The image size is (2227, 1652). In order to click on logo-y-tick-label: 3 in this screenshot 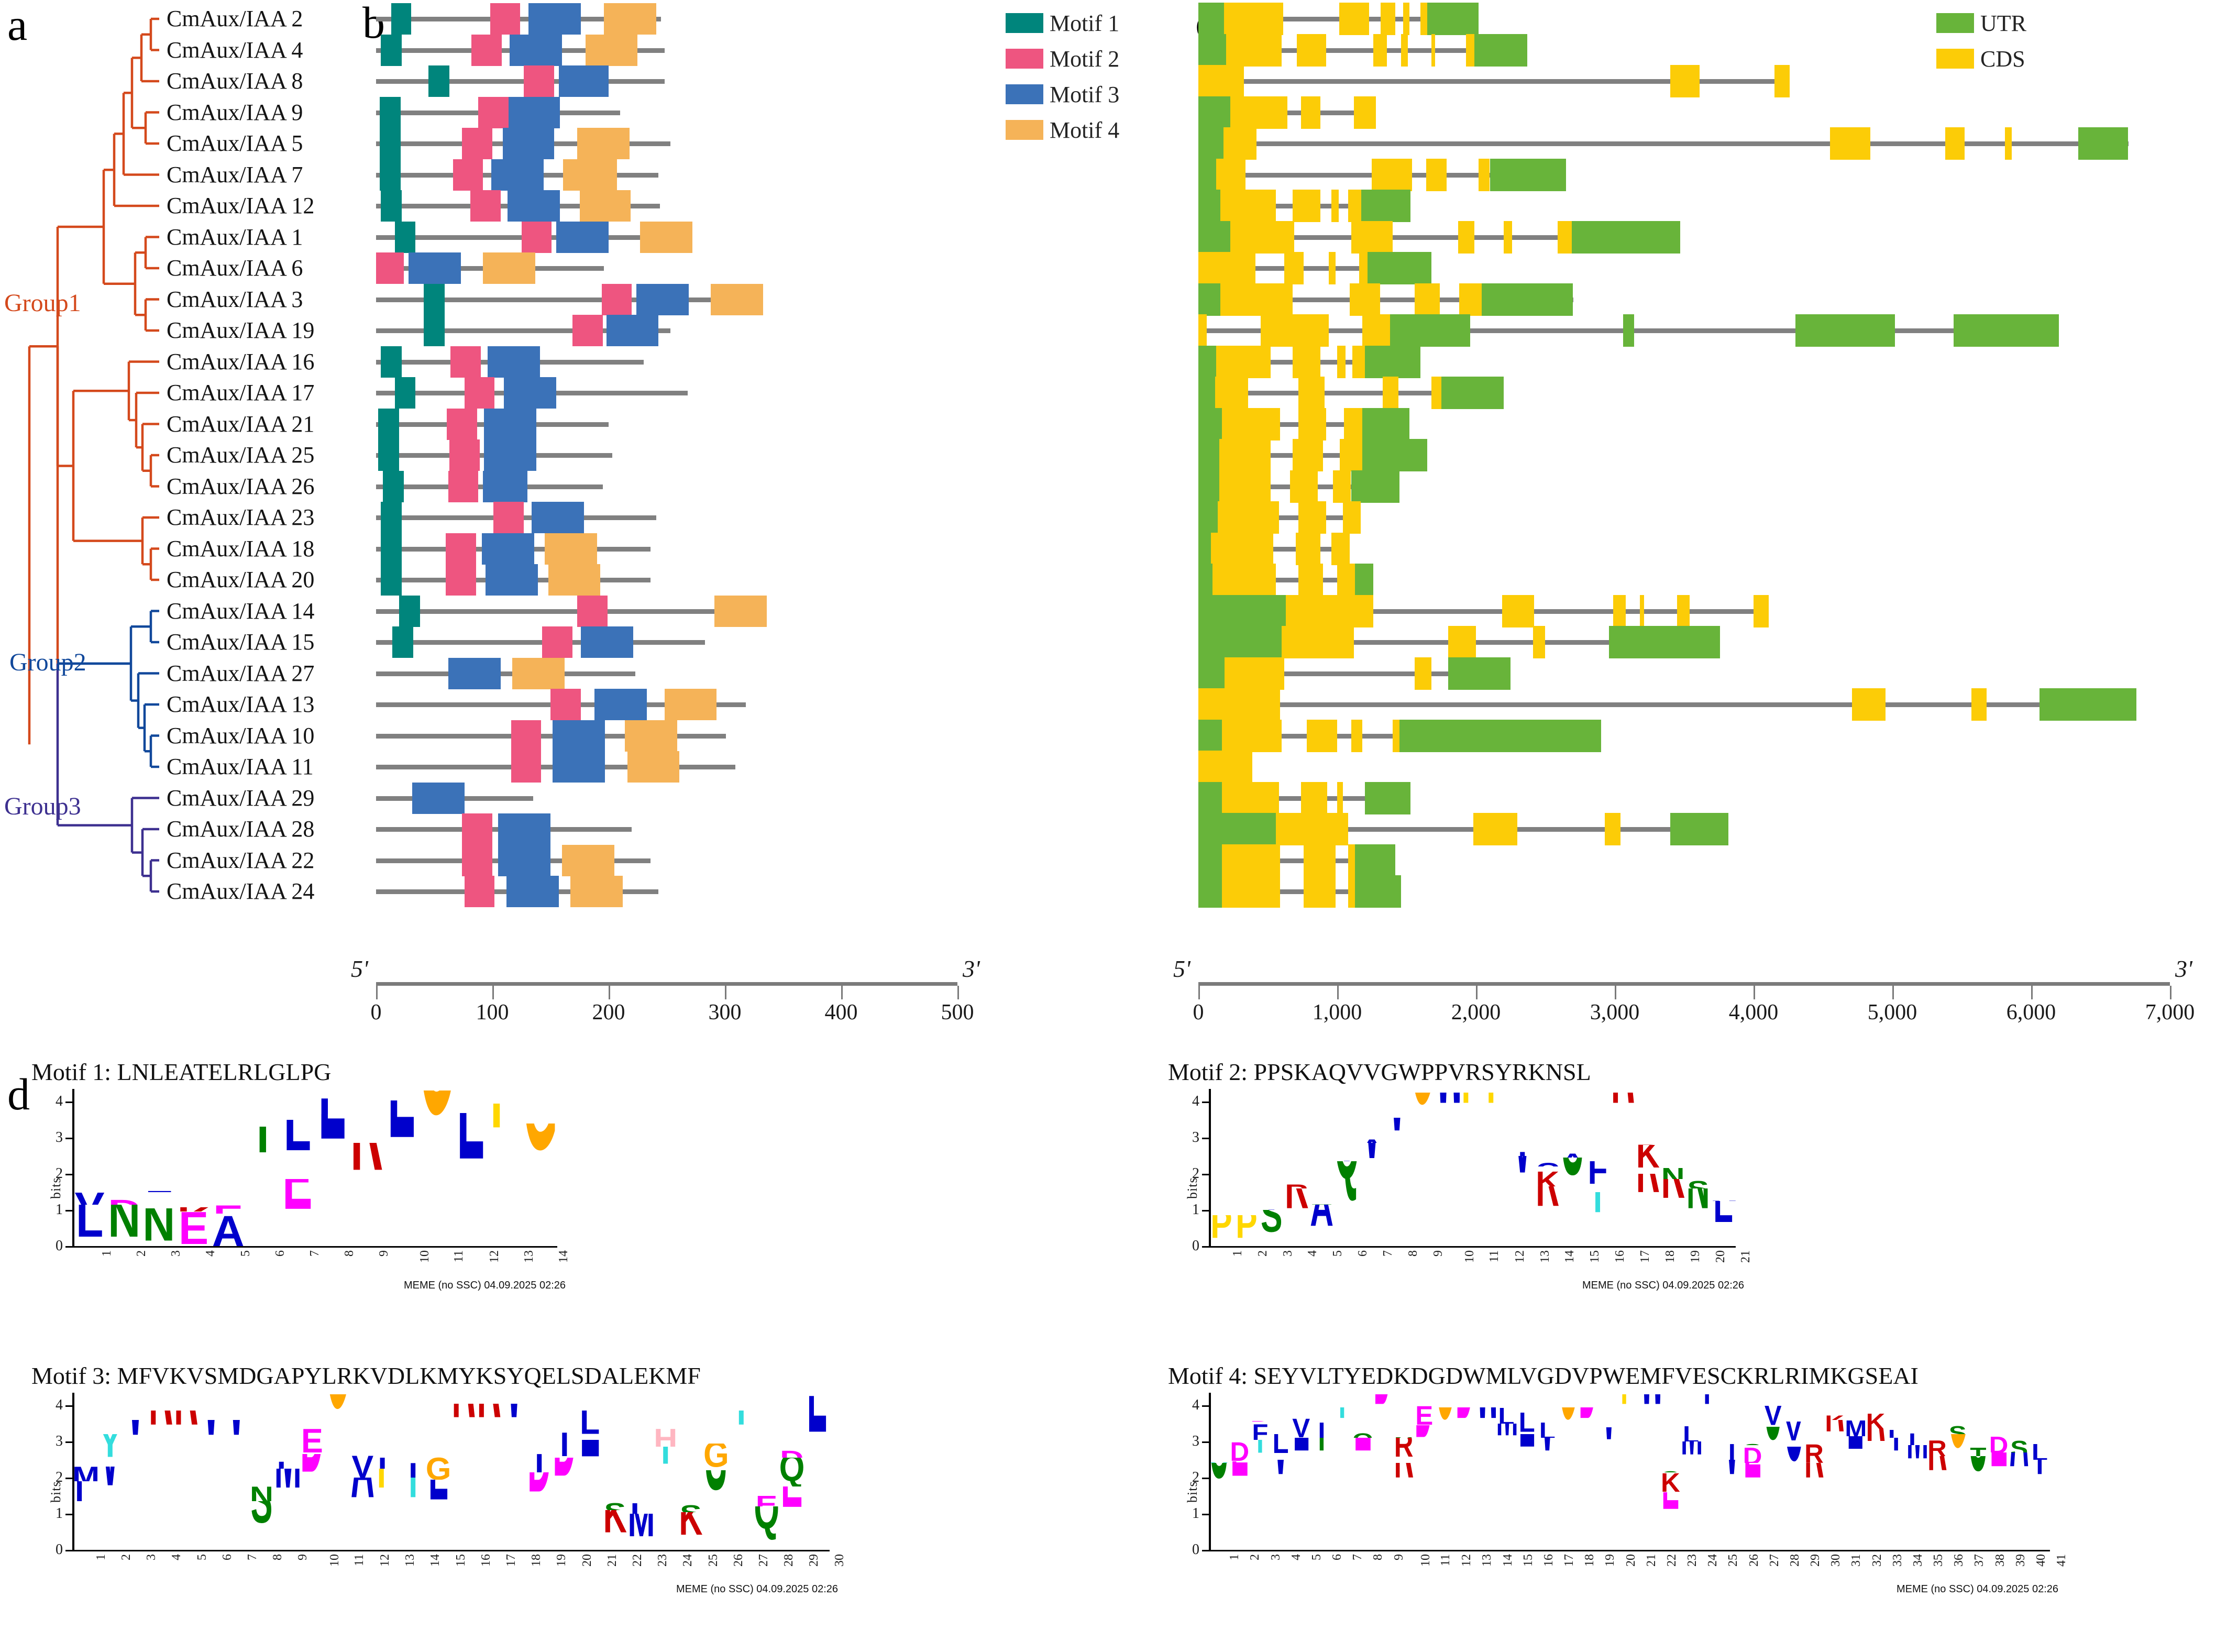, I will do `click(1195, 1441)`.